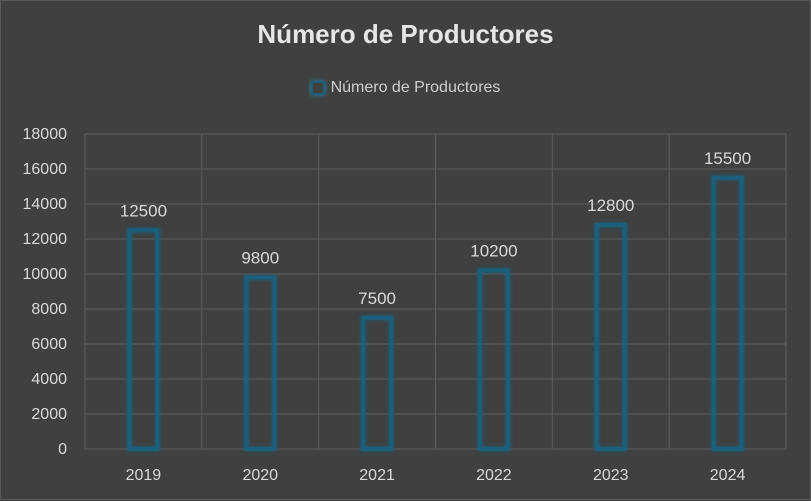  What do you see at coordinates (143, 210) in the screenshot?
I see `data-label-2019: 12500` at bounding box center [143, 210].